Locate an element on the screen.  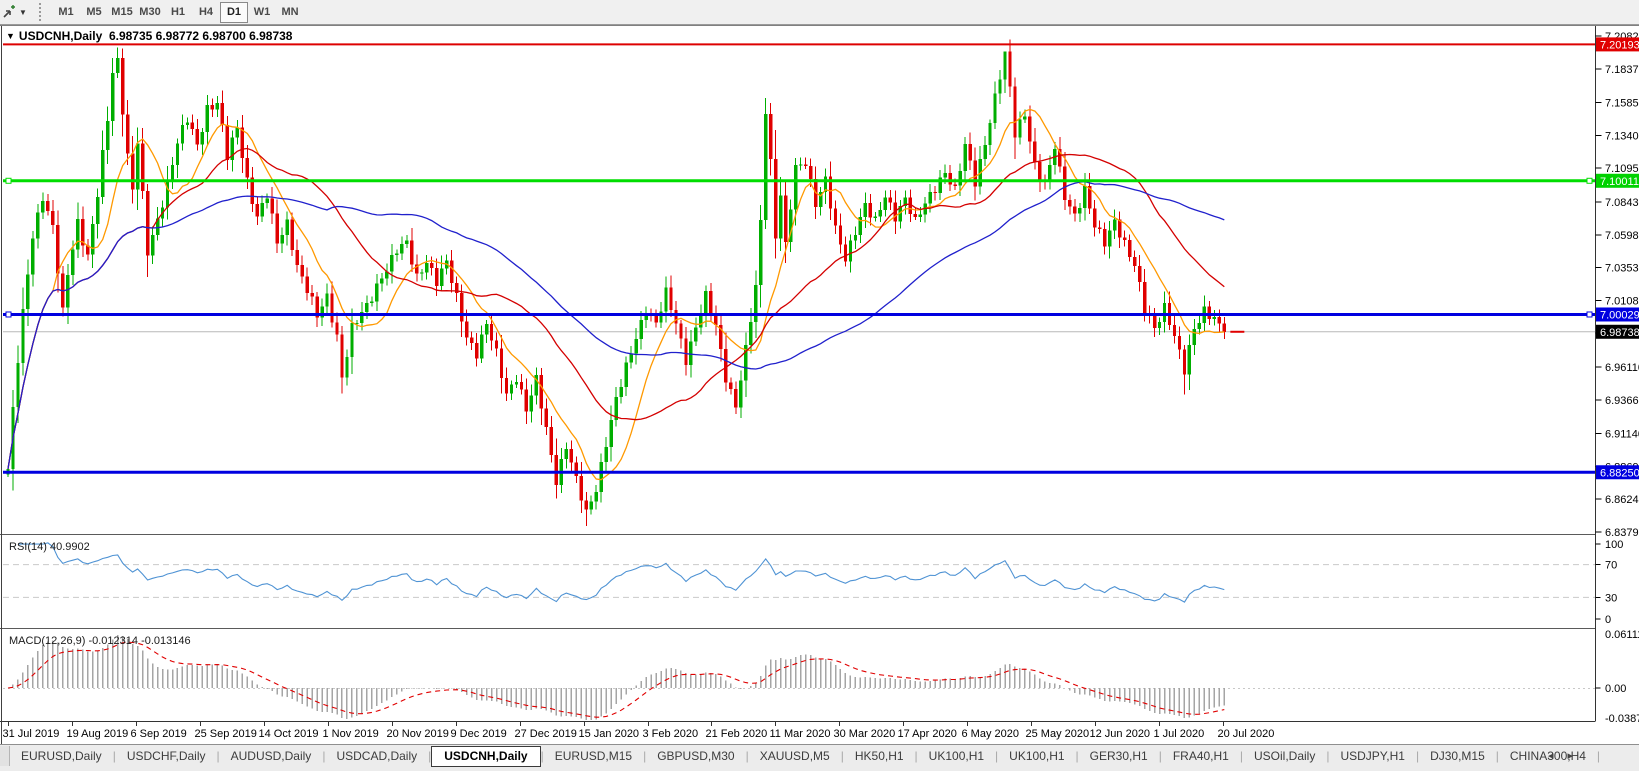
date-tick-label: 17 Apr 2020 is located at coordinates (927, 734).